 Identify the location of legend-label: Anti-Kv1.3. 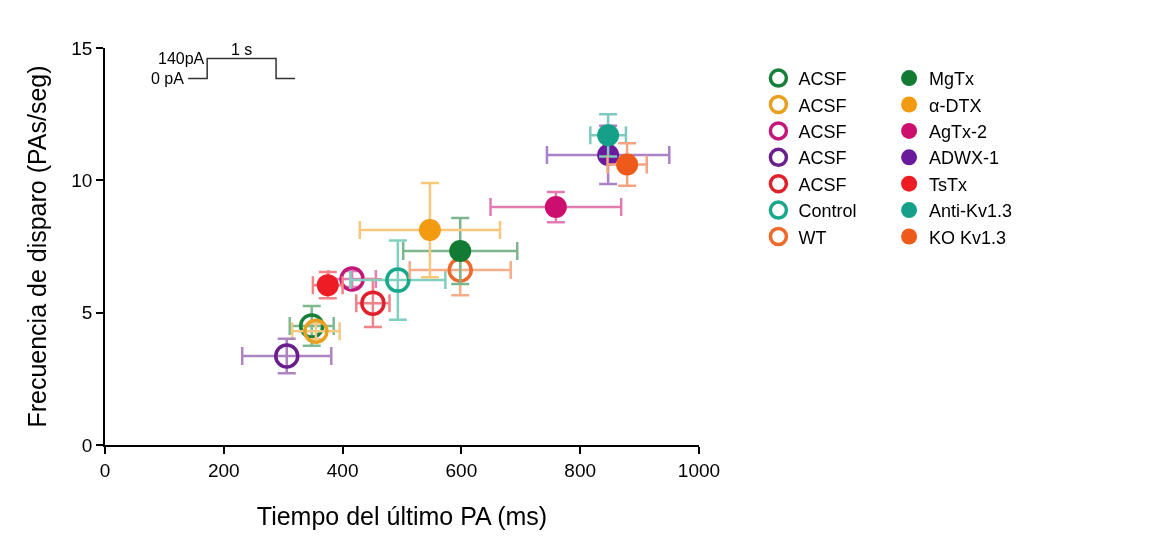
(971, 211).